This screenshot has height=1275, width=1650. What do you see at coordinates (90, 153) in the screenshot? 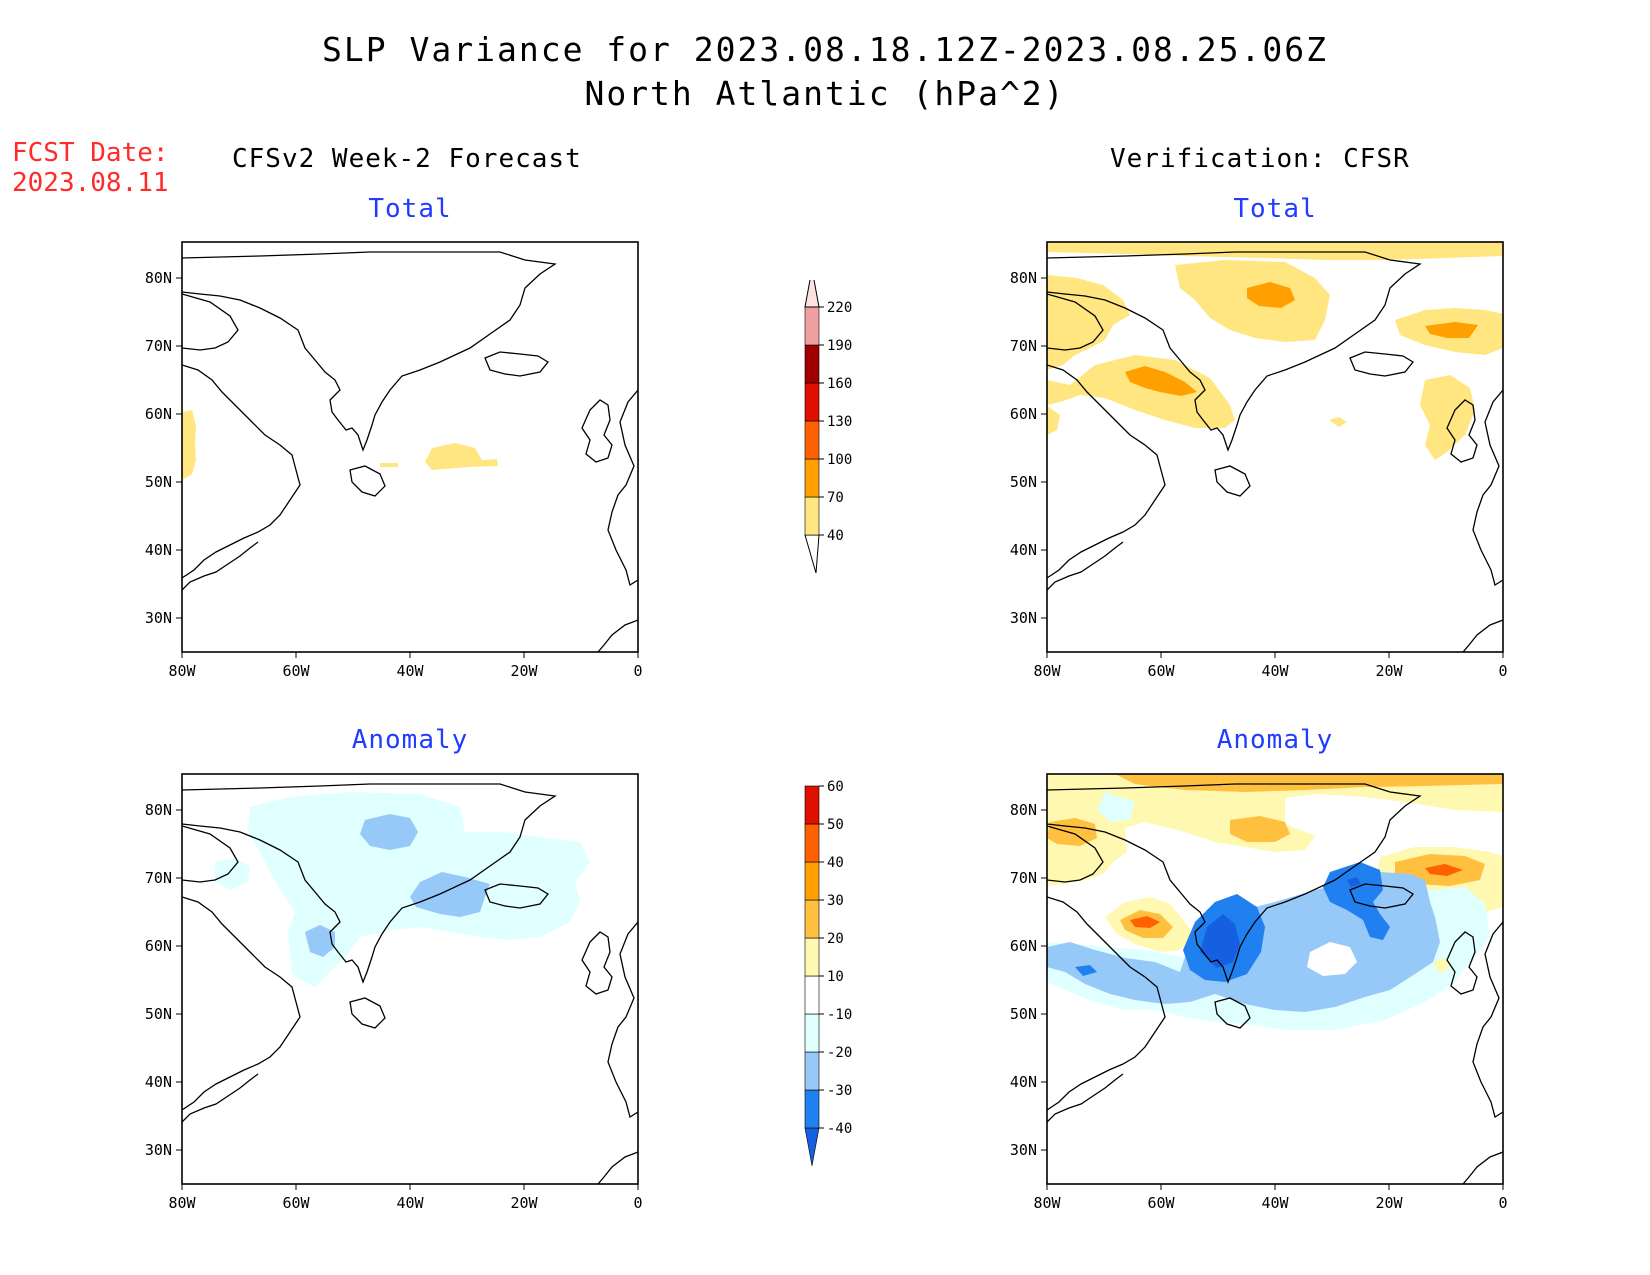
I see `fcst-date-label: FCST Date:` at bounding box center [90, 153].